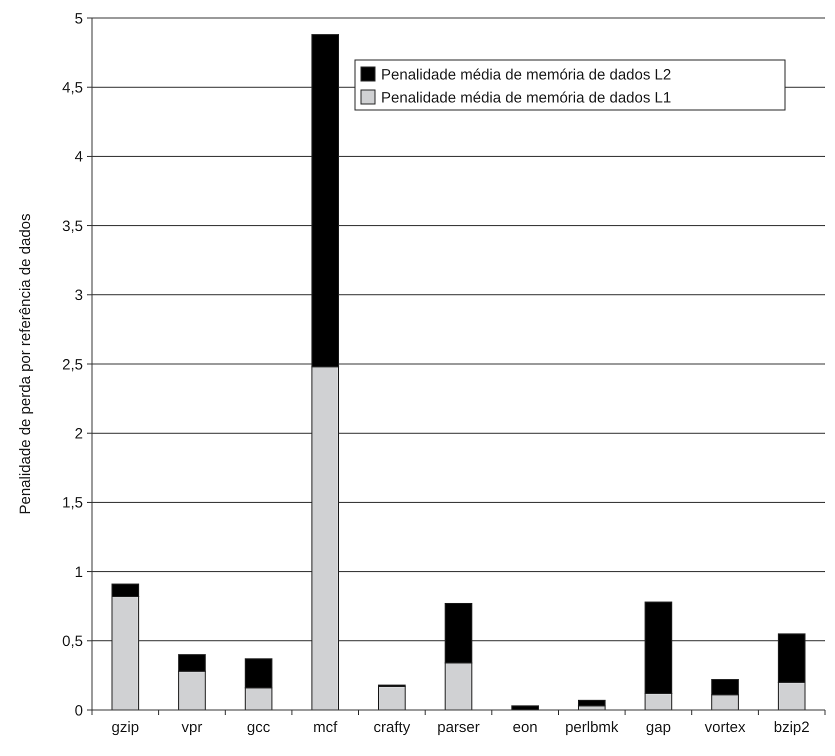 The height and width of the screenshot is (756, 835). I want to click on x-tick-label: eon, so click(525, 727).